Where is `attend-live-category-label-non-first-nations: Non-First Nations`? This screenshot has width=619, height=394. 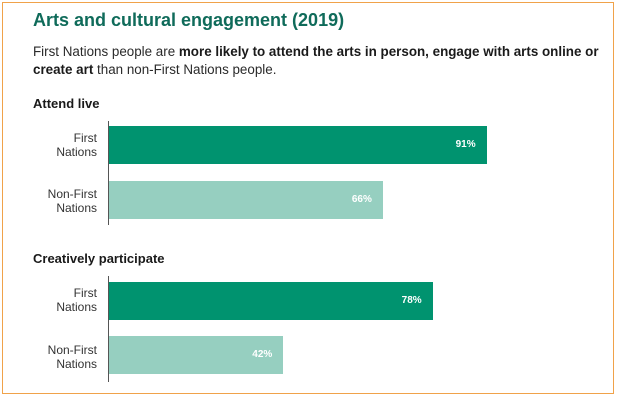
attend-live-category-label-non-first-nations: Non-First Nations is located at coordinates (72, 201).